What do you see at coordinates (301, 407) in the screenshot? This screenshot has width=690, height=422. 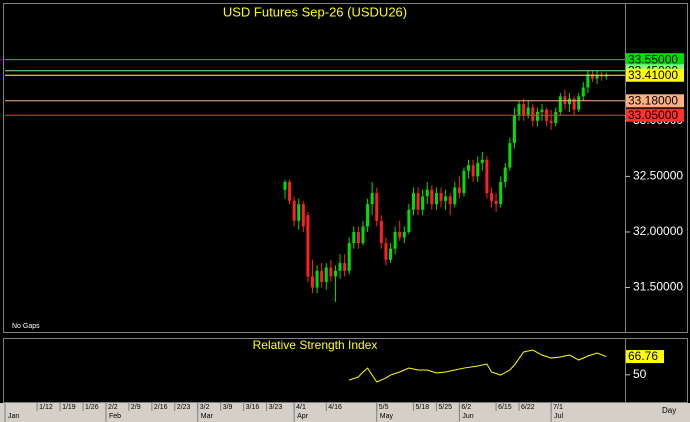 I see `x-tick-label: 4/1` at bounding box center [301, 407].